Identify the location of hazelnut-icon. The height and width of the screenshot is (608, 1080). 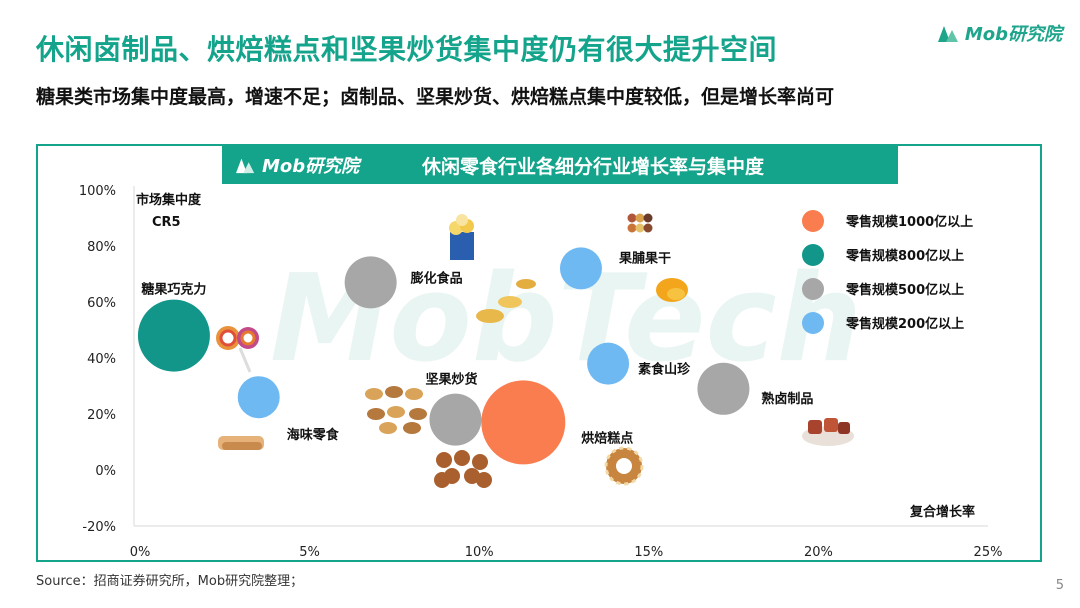
(463, 469).